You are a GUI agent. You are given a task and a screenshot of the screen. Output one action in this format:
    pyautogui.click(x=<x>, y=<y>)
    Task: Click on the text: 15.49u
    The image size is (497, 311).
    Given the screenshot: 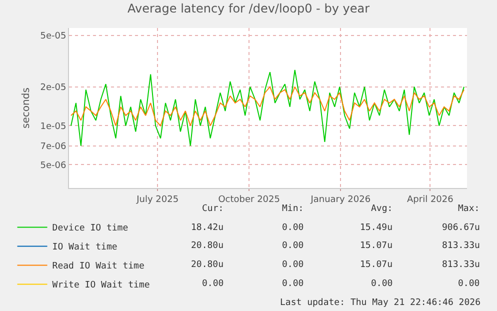 What is the action you would take?
    pyautogui.click(x=376, y=228)
    